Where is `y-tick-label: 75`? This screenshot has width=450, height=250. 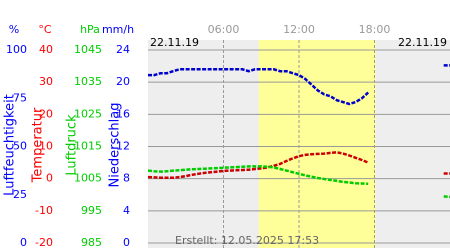 y-tick-label: 75 is located at coordinates (20, 97).